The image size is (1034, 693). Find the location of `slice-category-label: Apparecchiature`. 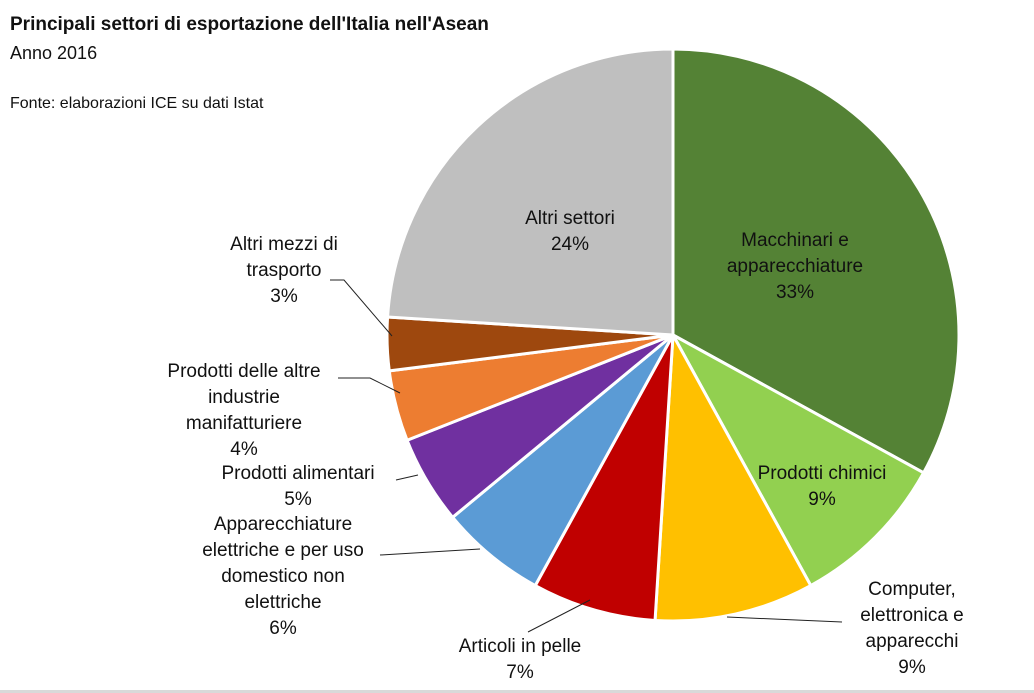

slice-category-label: Apparecchiature is located at coordinates (283, 524).